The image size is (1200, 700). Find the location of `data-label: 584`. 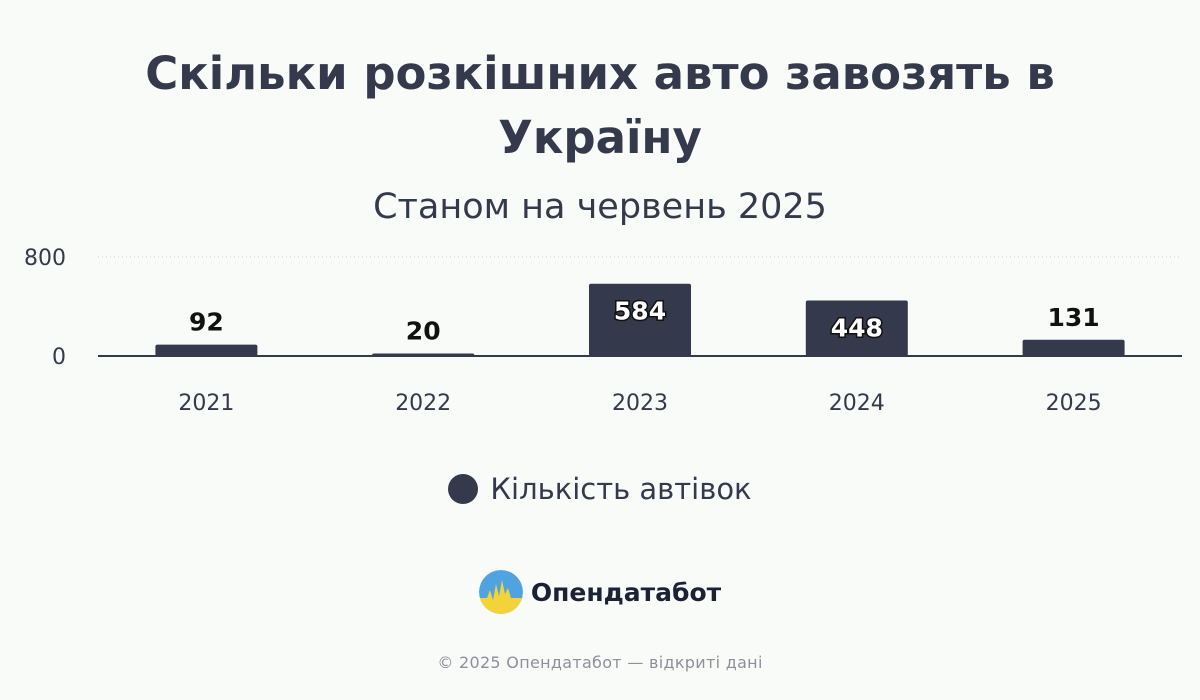

data-label: 584 is located at coordinates (640, 311).